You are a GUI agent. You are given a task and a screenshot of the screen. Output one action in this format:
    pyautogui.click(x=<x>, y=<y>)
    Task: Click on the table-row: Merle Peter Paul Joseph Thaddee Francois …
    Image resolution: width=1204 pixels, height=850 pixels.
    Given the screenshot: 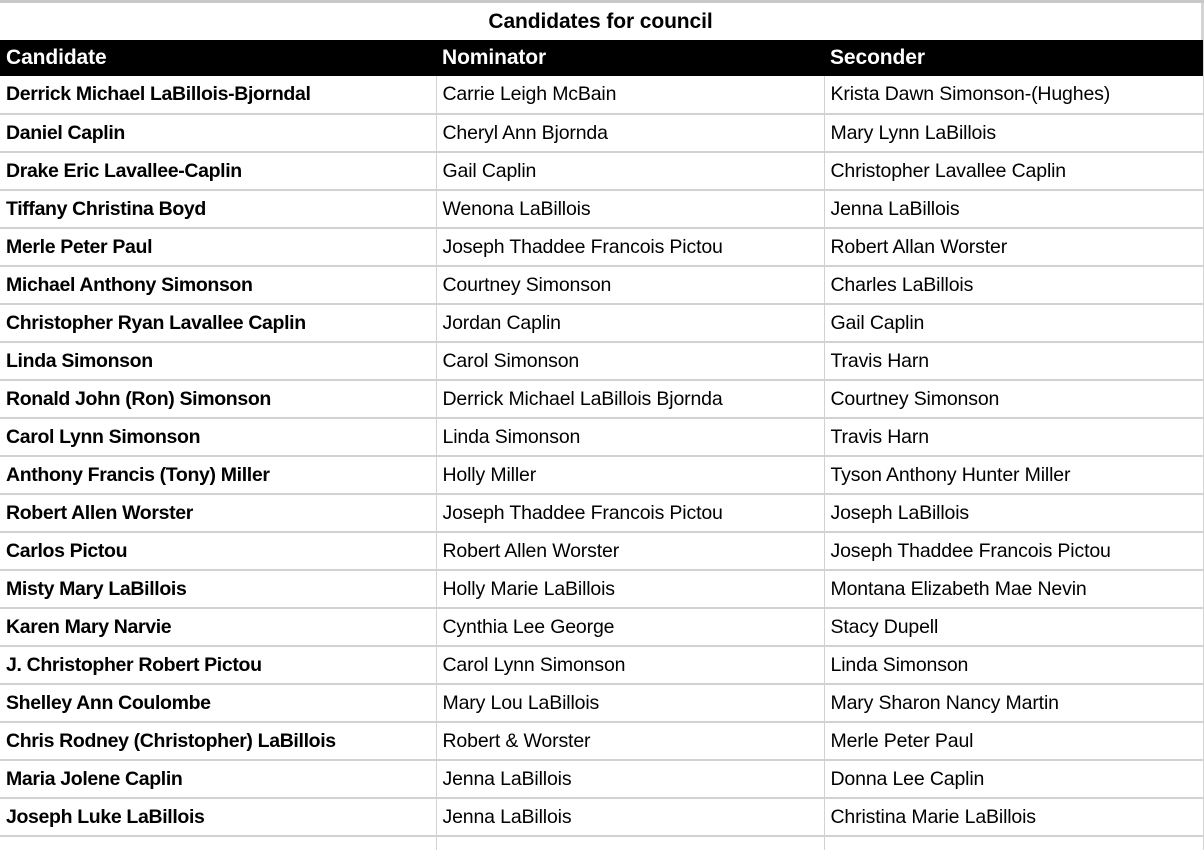 What is the action you would take?
    pyautogui.click(x=602, y=247)
    